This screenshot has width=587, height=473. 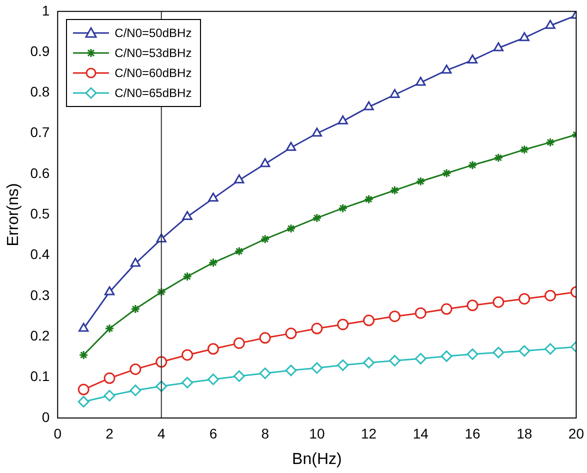 I want to click on x-tick-label: 6, so click(x=213, y=433).